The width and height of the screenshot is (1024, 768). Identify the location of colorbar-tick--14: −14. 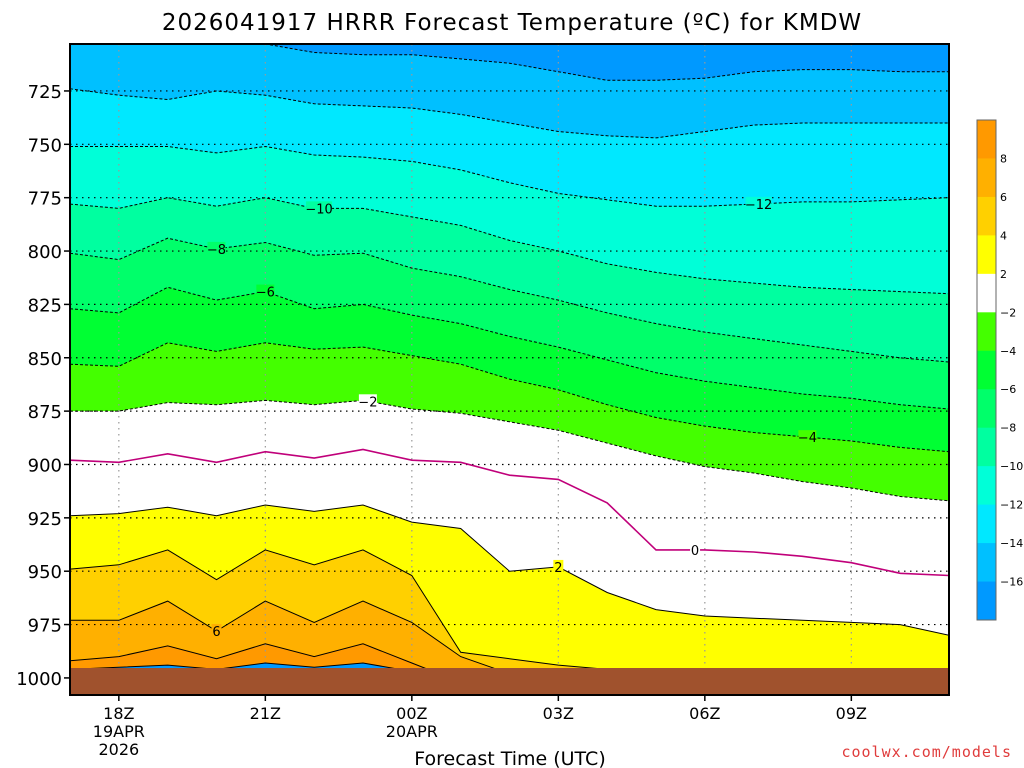
(1011, 543).